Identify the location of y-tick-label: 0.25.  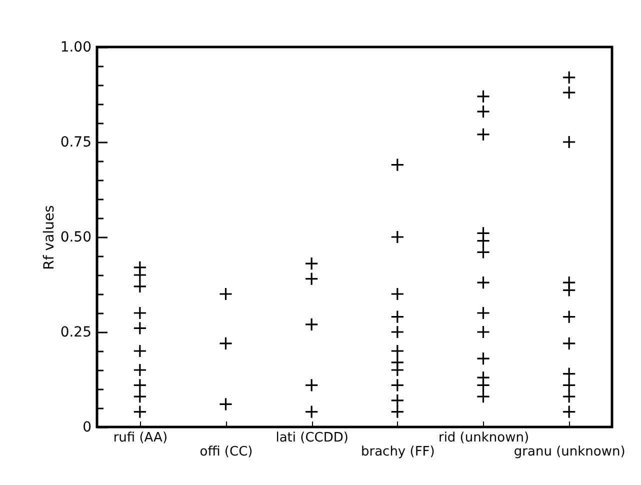
(76, 332).